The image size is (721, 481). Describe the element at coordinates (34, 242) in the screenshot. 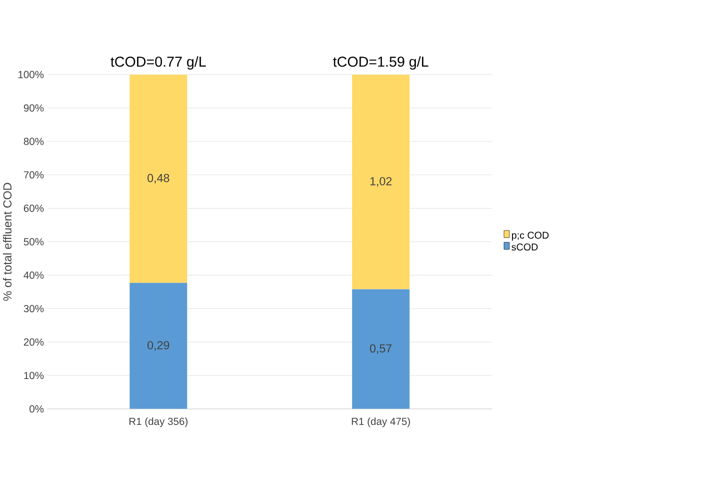

I see `y-tick-label: 50%` at that location.